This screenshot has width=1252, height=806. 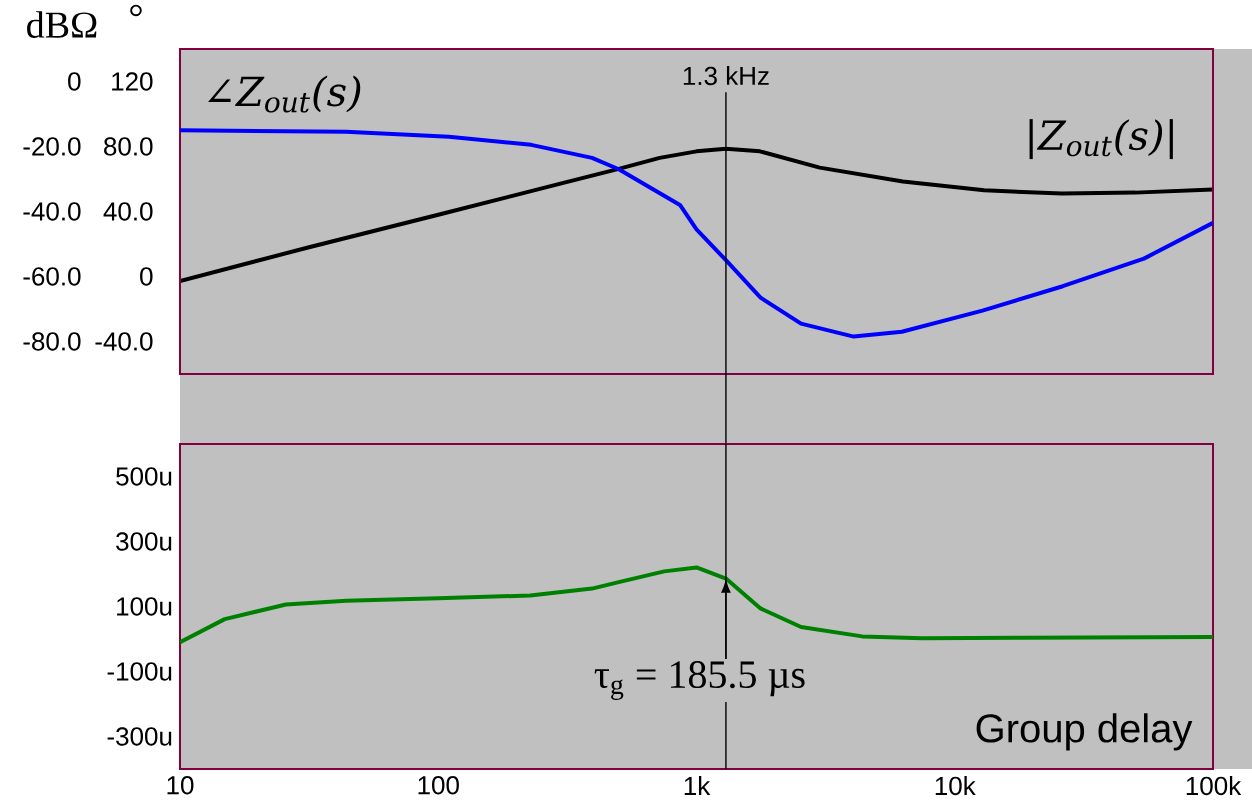 What do you see at coordinates (124, 341) in the screenshot?
I see `y2-tick-label: -40.0` at bounding box center [124, 341].